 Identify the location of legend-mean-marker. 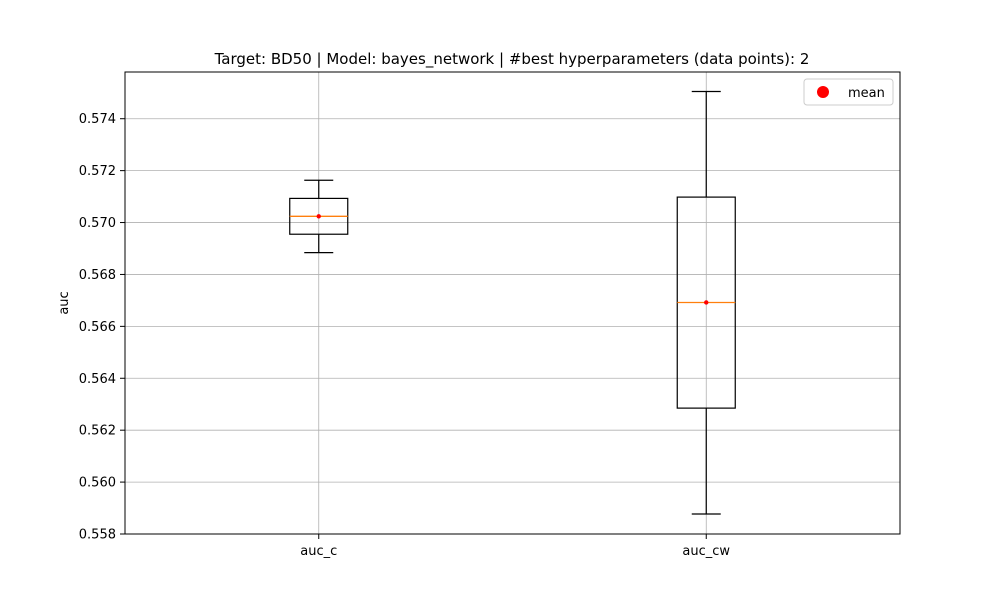
(823, 92).